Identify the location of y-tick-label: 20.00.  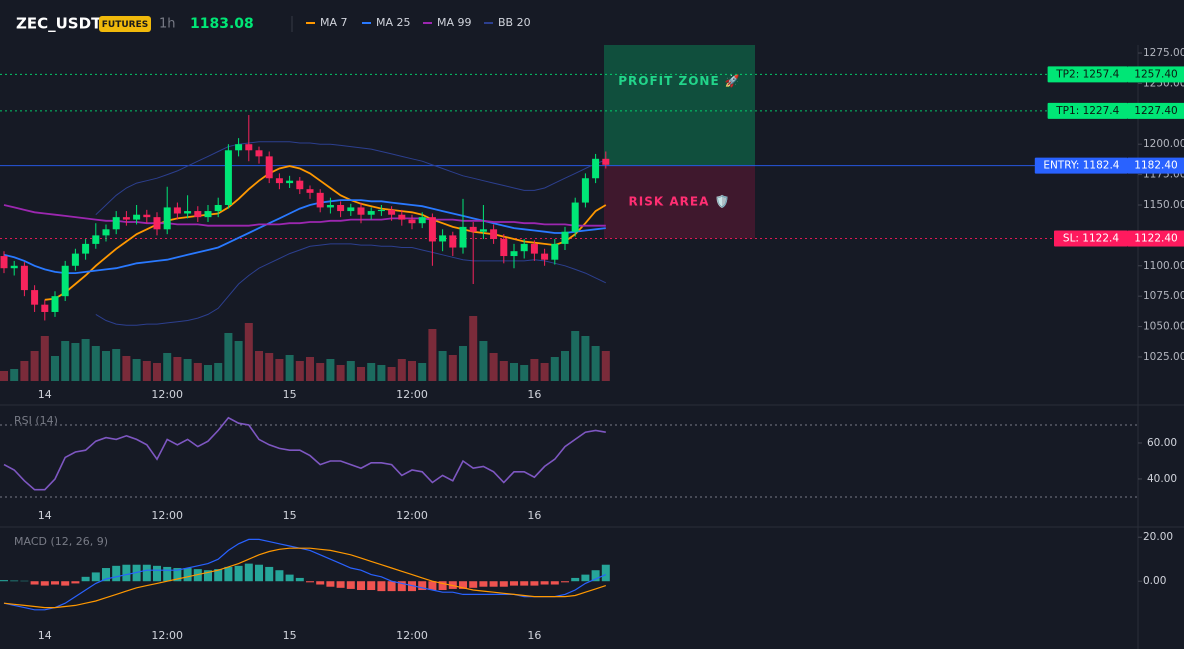
(1158, 537).